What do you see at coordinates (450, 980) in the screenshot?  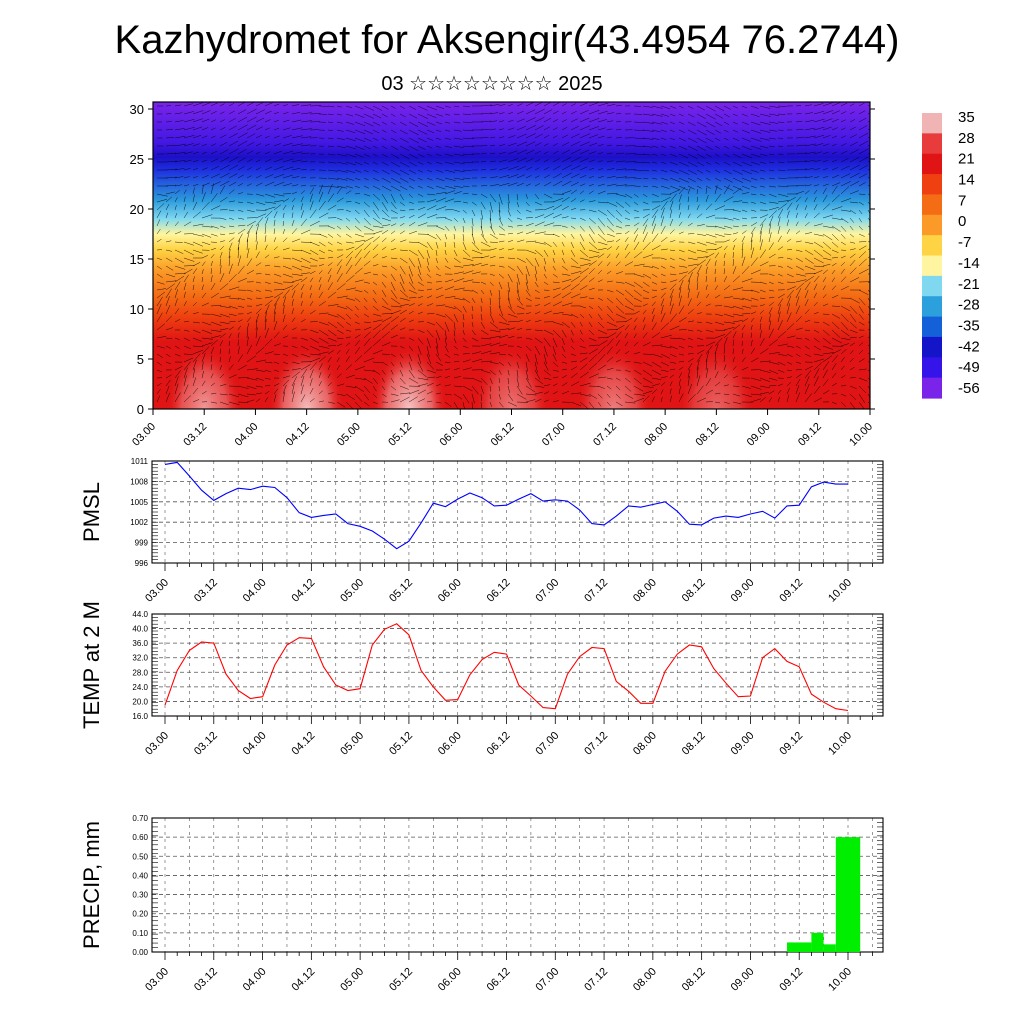 I see `x-tick-label: 06.00` at bounding box center [450, 980].